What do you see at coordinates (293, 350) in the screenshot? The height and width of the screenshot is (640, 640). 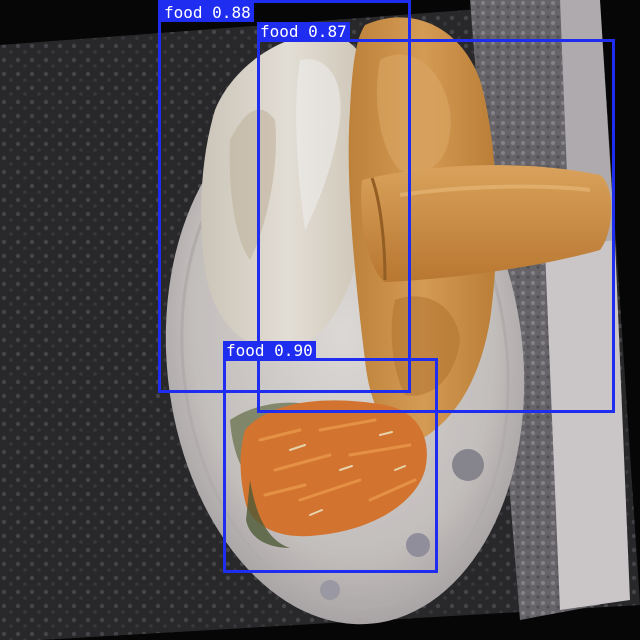 I see `detection-score: 0.90` at bounding box center [293, 350].